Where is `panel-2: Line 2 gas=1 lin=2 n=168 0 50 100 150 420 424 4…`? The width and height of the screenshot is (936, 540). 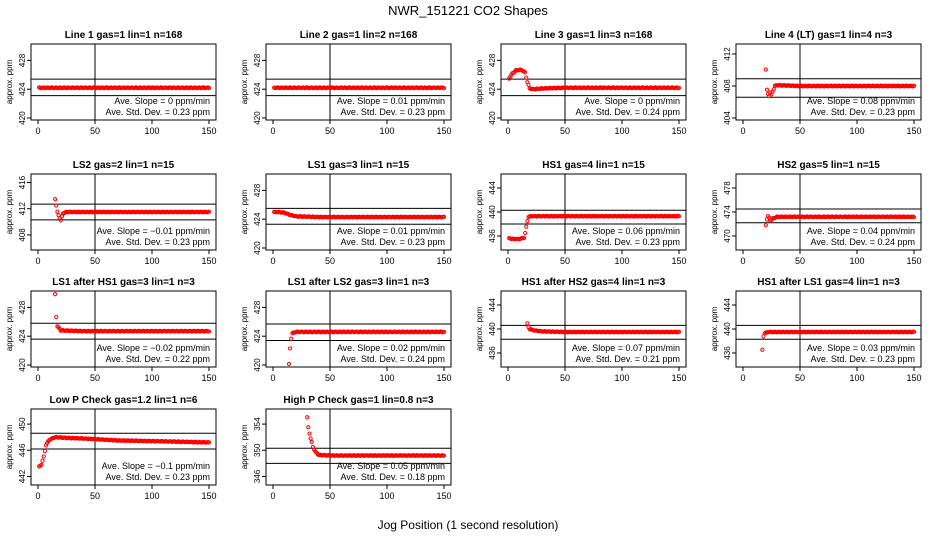
panel-2: Line 2 gas=1 lin=2 n=168 0 50 100 150 420 424 4… is located at coordinates (346, 83).